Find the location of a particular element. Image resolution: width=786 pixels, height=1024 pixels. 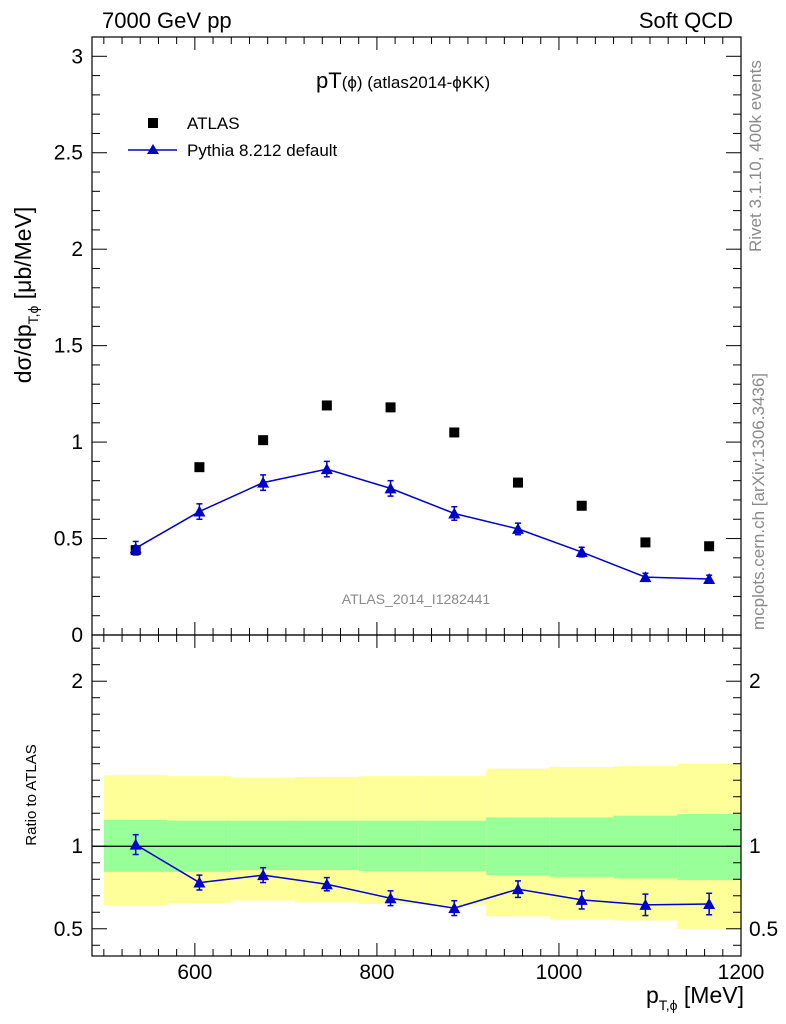

ratio-y-tick-label-left: 0.5 is located at coordinates (68, 929).